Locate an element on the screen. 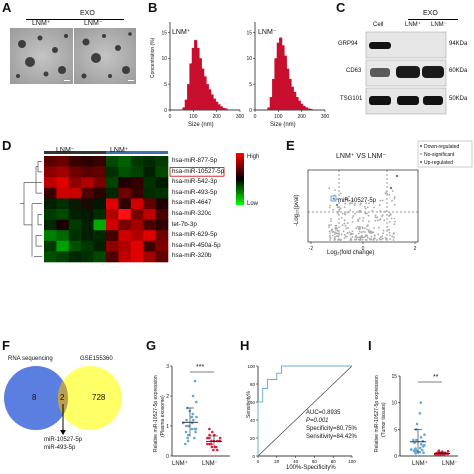 This screenshot has height=474, width=474. venn-result-line-2: miR-493-5p is located at coordinates (60, 448).